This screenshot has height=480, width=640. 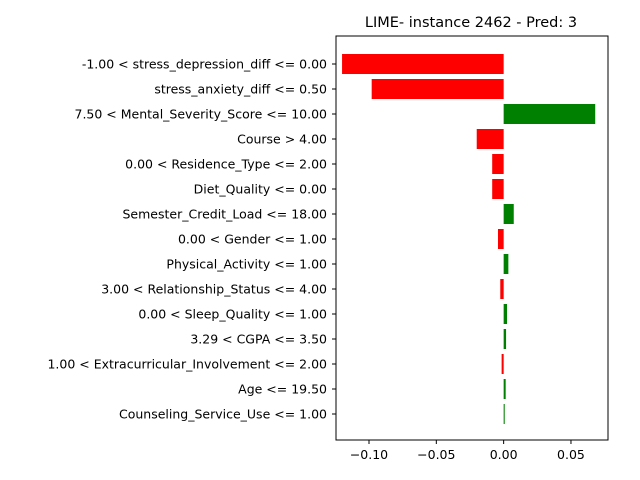 I want to click on y-tick-label-4: 0.00 < Residence_Type <= 2.00, so click(x=226, y=164).